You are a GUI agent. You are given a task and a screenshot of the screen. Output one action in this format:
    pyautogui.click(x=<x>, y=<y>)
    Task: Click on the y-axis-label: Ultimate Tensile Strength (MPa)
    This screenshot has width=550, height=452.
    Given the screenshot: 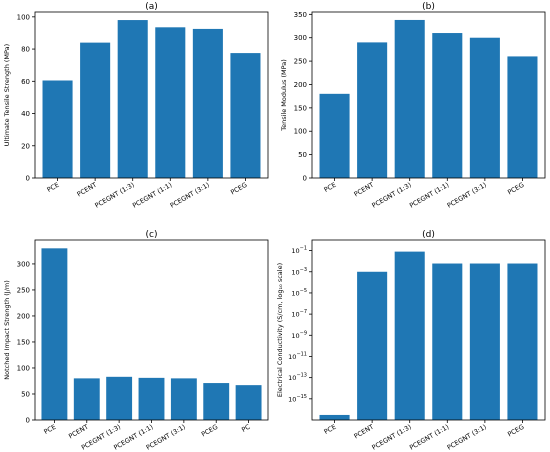 What is the action you would take?
    pyautogui.click(x=7, y=95)
    